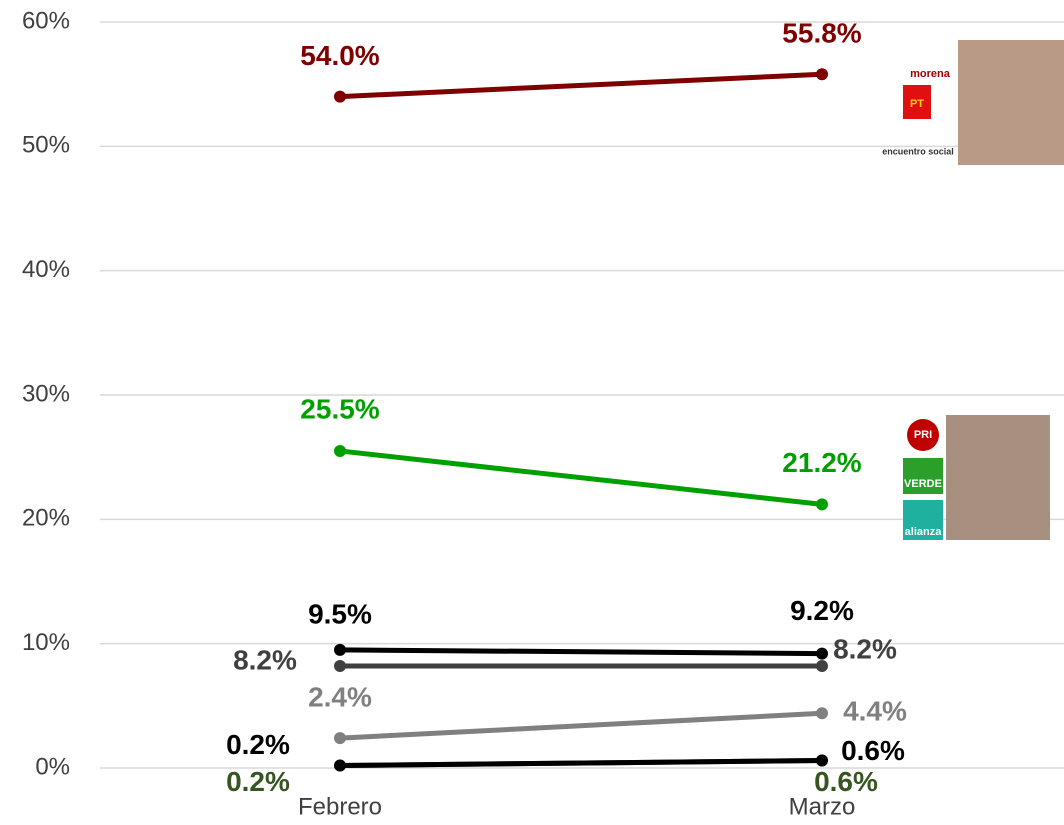 This screenshot has width=1064, height=825. What do you see at coordinates (918, 151) in the screenshot?
I see `logo-text: encuentro social` at bounding box center [918, 151].